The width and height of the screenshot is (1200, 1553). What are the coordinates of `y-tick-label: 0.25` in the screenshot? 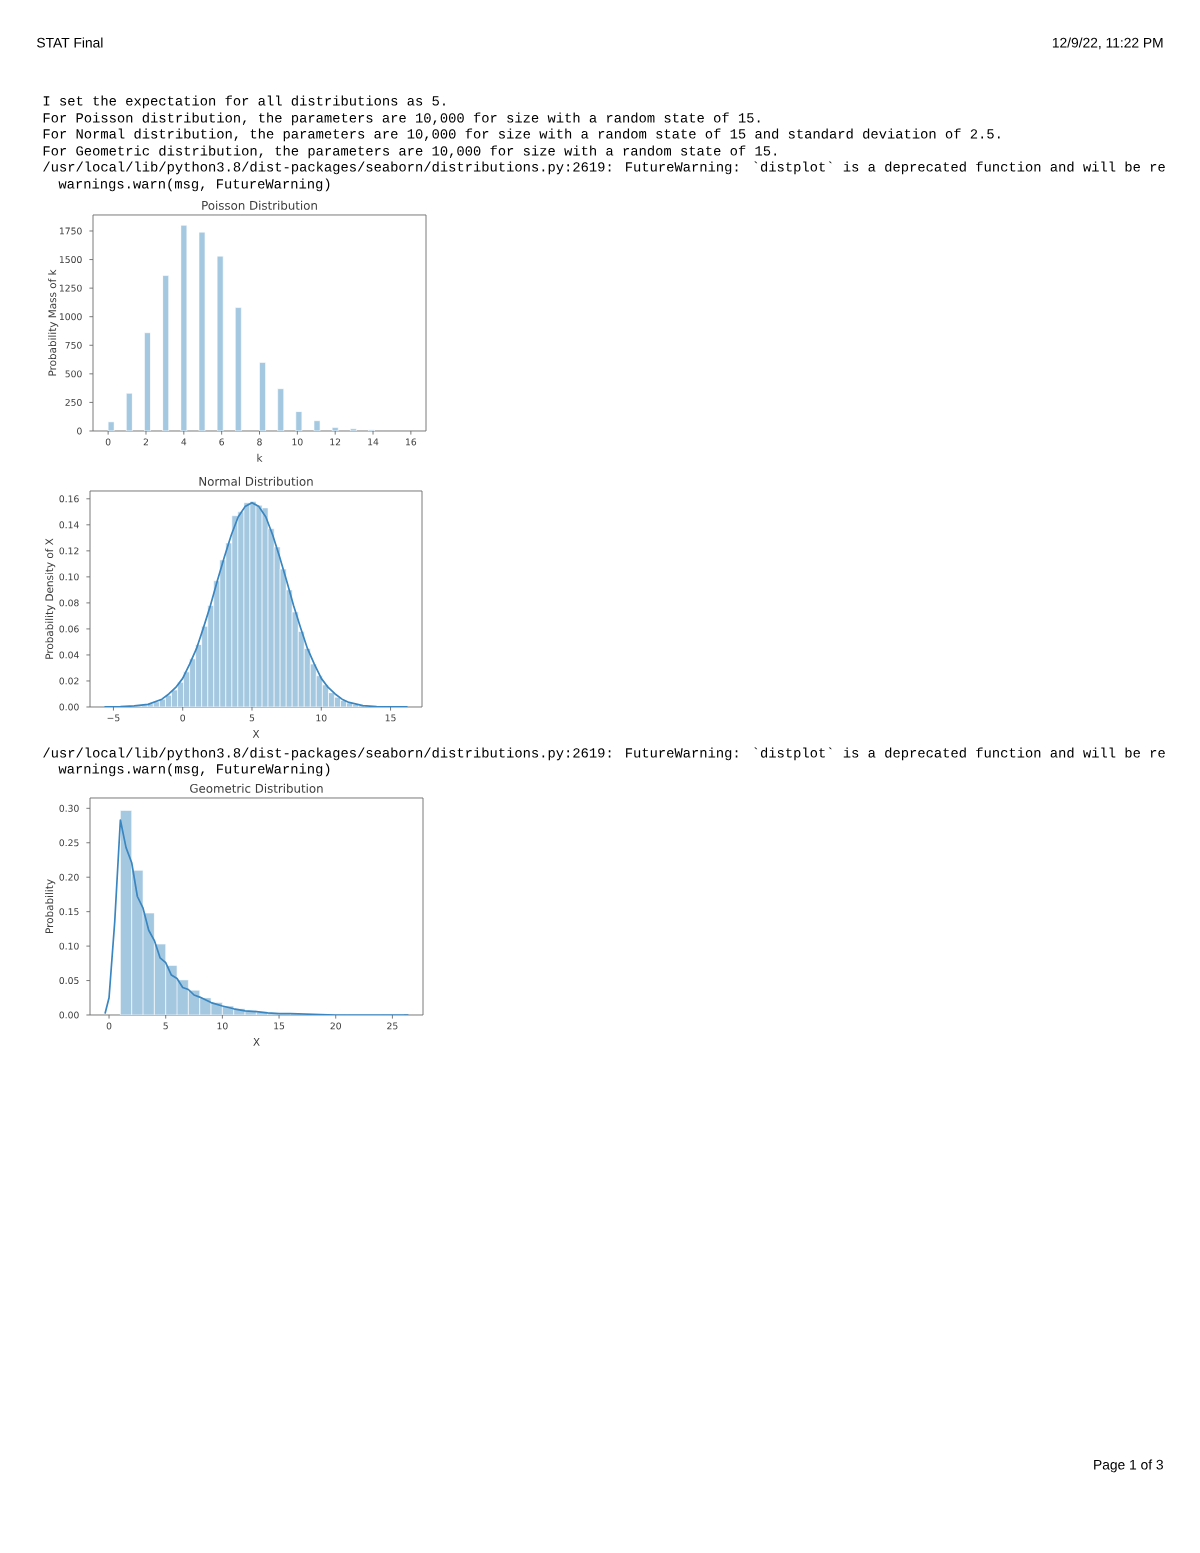 It's located at (69, 843).